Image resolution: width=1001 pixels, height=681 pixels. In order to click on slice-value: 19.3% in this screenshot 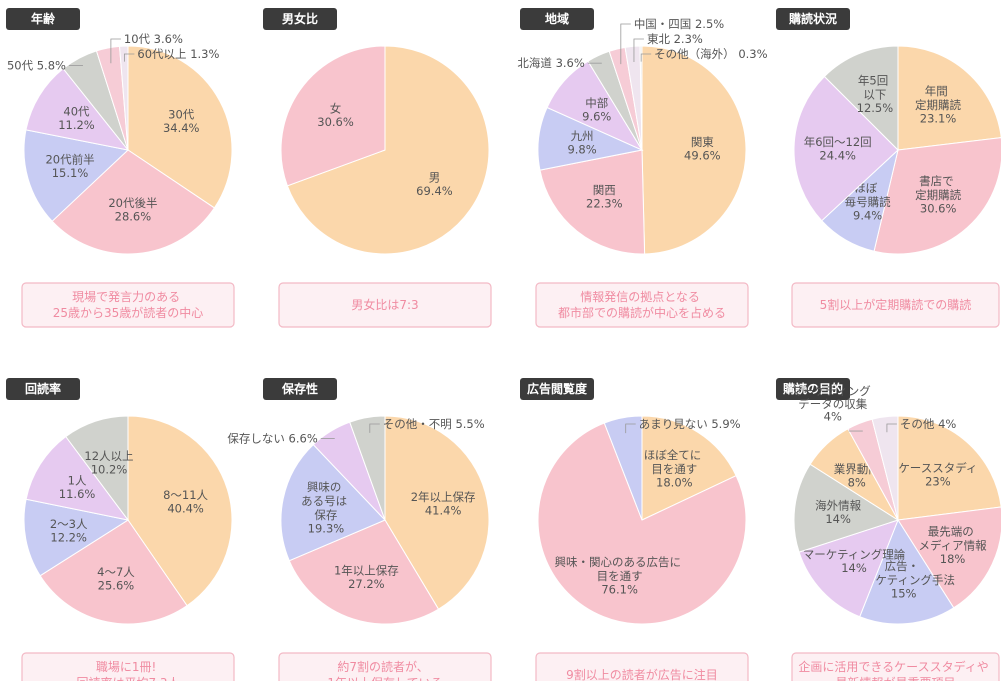, I will do `click(326, 528)`.